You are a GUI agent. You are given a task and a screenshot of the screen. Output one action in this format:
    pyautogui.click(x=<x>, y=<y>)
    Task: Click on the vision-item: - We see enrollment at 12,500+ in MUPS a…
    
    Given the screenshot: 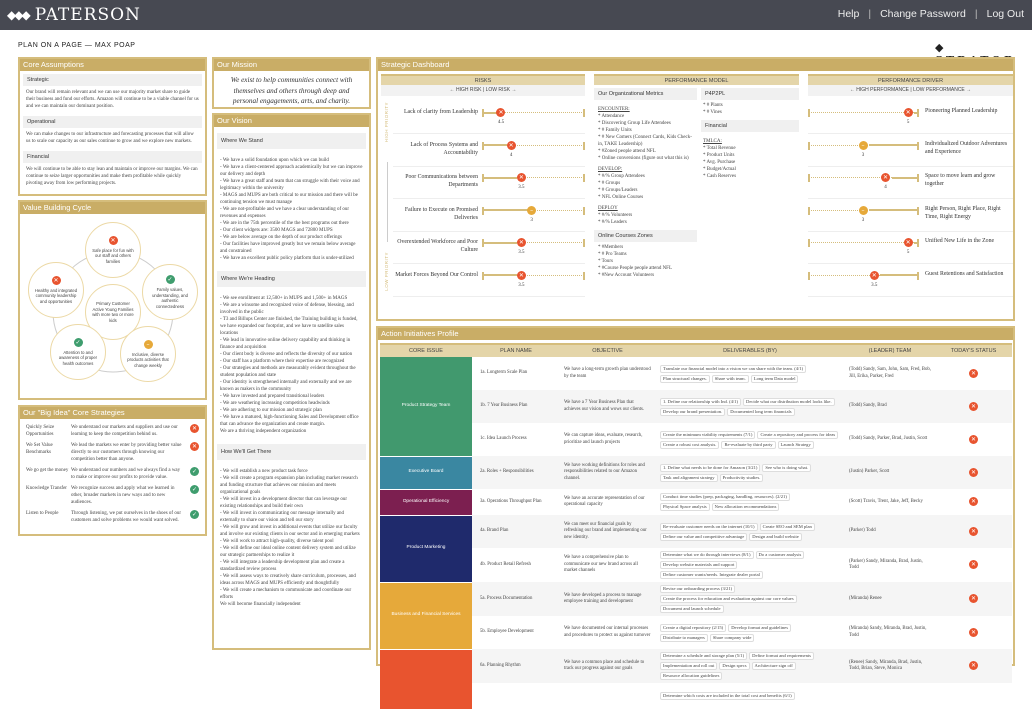 What is the action you would take?
    pyautogui.click(x=284, y=298)
    